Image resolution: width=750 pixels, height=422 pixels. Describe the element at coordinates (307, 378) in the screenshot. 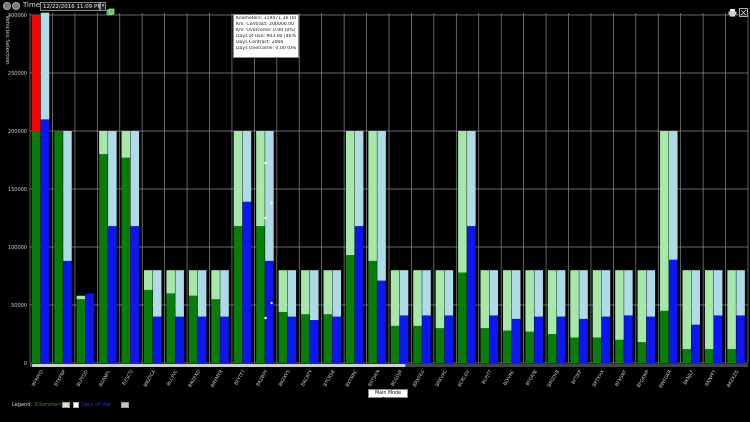

I see `x-tick-label: BKCRTY` at that location.